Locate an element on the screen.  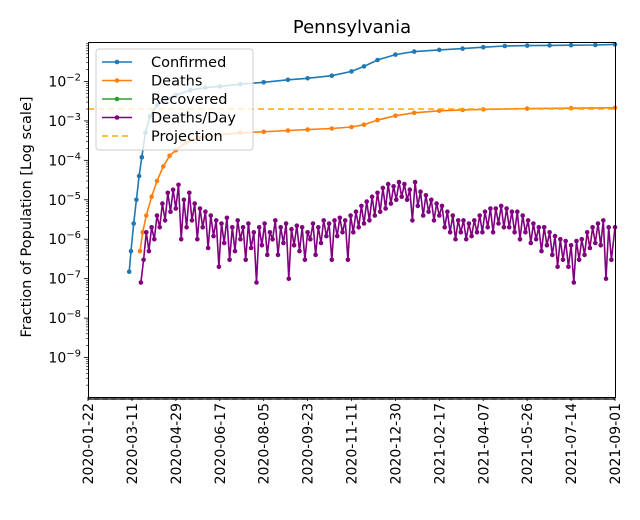
y-tick-label: 10⁻² is located at coordinates (64, 81).